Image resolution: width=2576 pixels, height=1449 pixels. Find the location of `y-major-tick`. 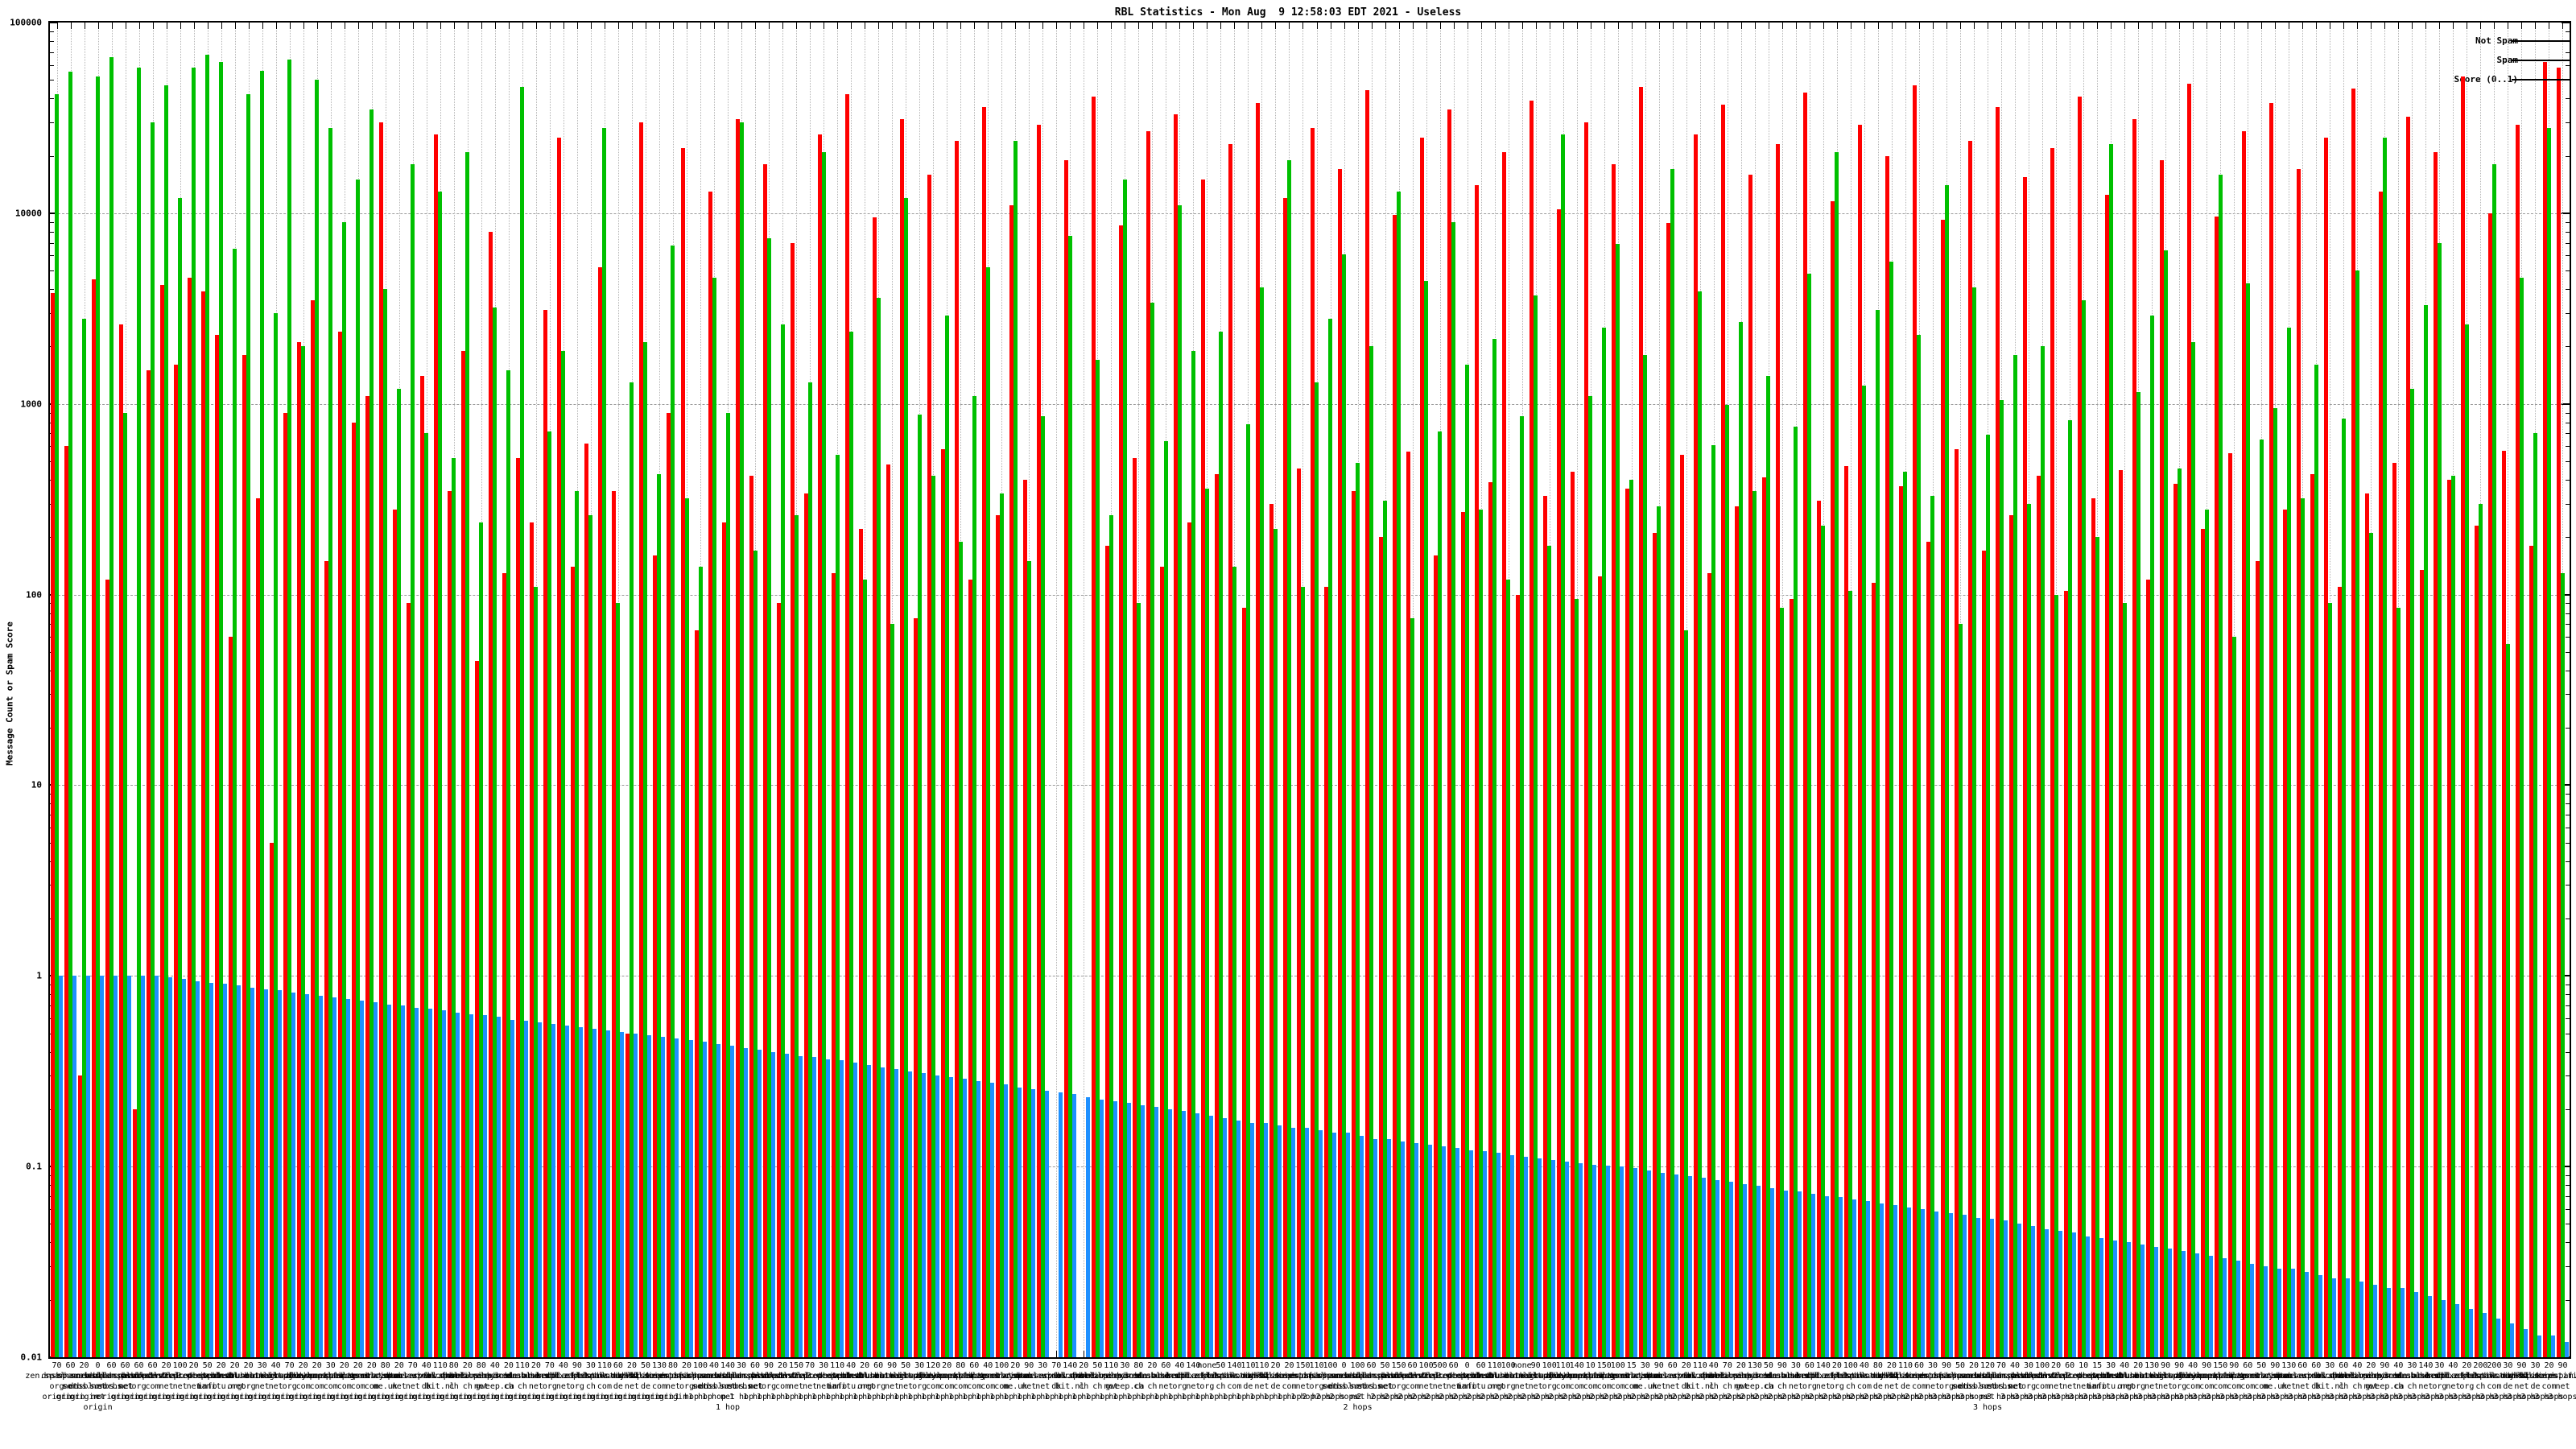

y-major-tick is located at coordinates (2566, 1357).